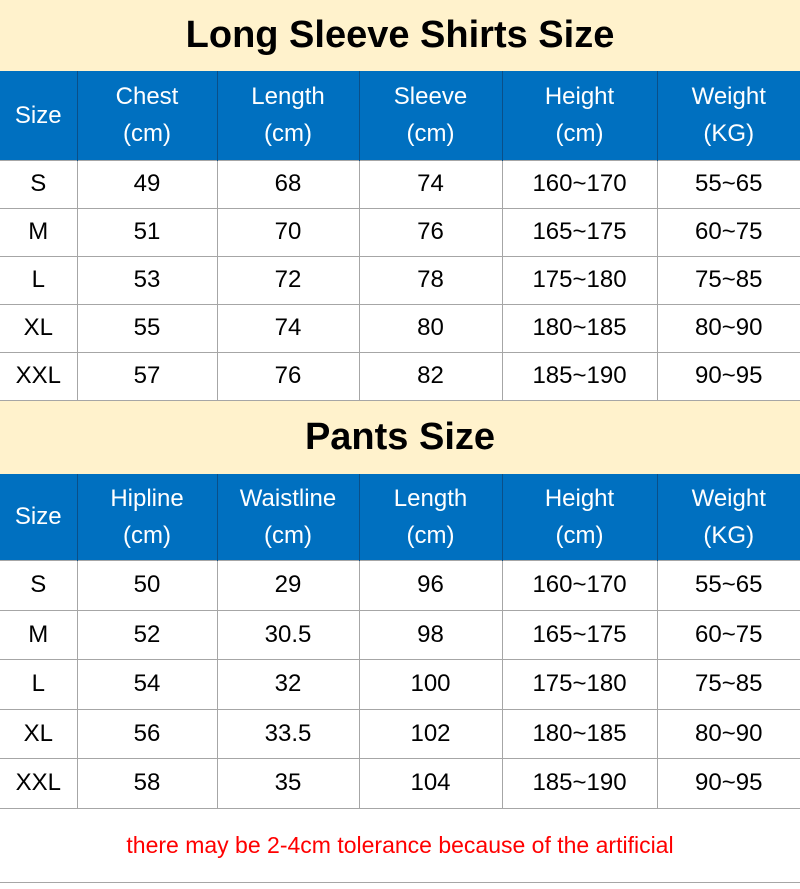 The width and height of the screenshot is (800, 889). I want to click on value-cell: 98, so click(430, 634).